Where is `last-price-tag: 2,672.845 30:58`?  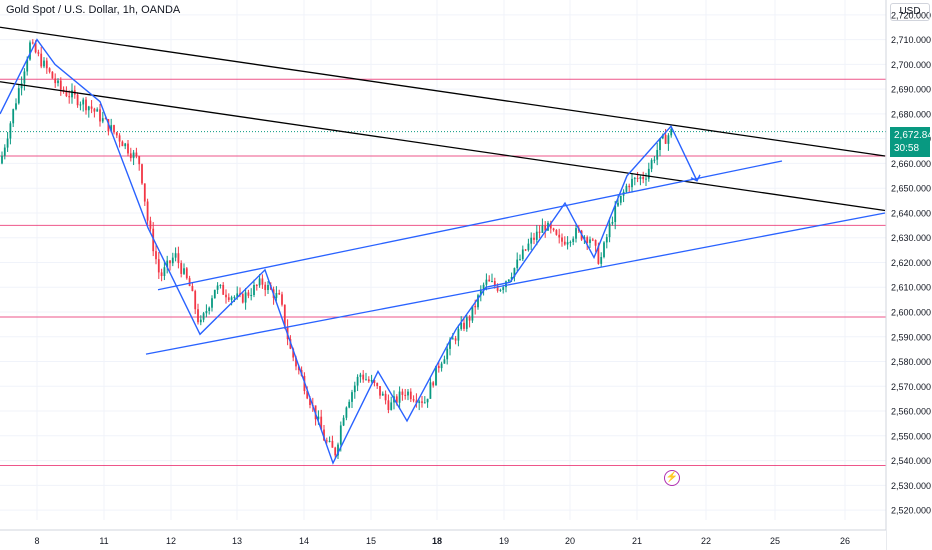 last-price-tag: 2,672.845 30:58 is located at coordinates (911, 142).